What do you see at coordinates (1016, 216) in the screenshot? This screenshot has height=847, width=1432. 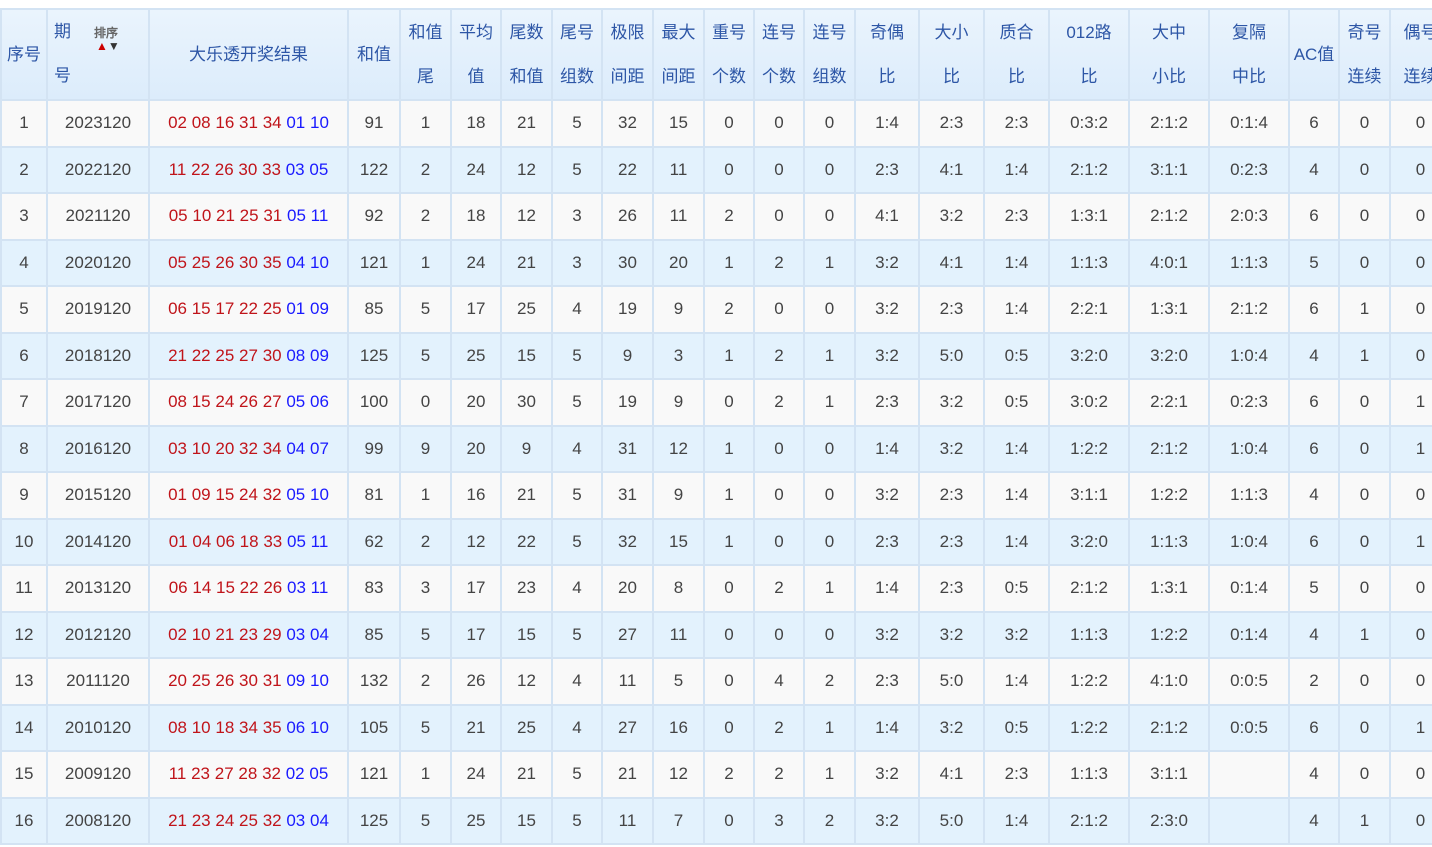 I see `cell-prime-ratio: 2:3` at bounding box center [1016, 216].